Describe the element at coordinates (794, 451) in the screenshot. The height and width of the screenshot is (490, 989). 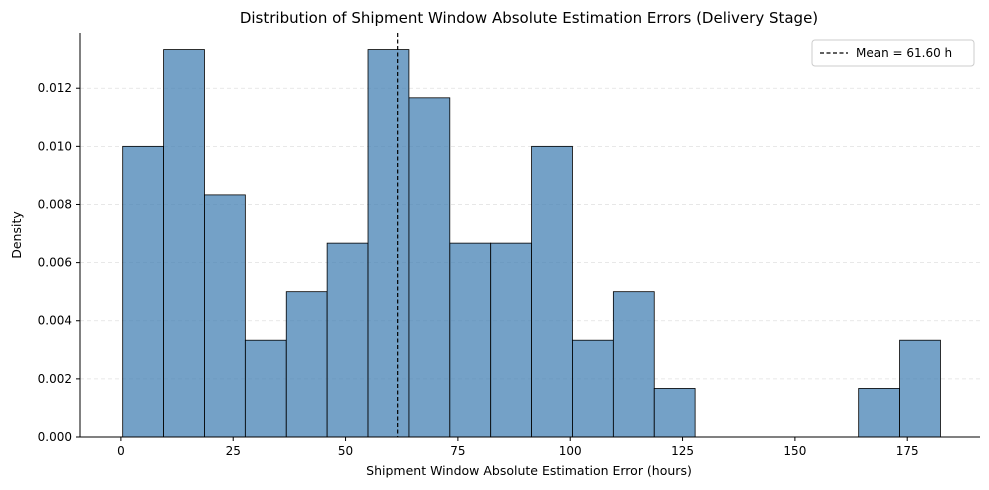
I see `x-tick-label: 150` at that location.